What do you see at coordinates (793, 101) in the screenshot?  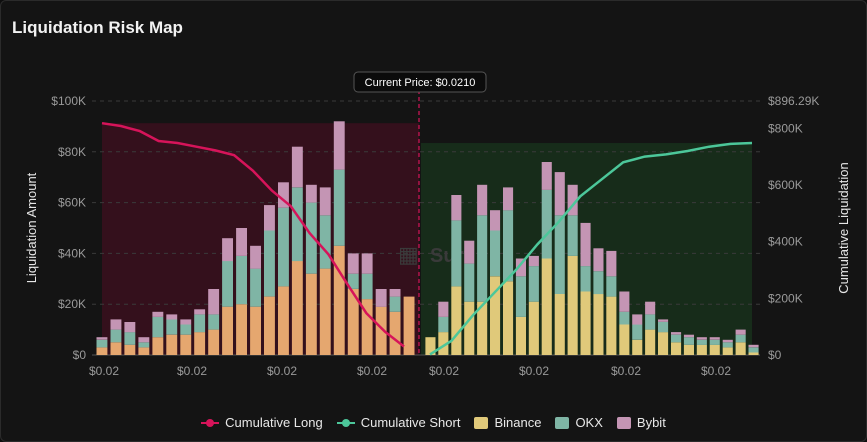 I see `y2-tick-label: $896.29K` at bounding box center [793, 101].